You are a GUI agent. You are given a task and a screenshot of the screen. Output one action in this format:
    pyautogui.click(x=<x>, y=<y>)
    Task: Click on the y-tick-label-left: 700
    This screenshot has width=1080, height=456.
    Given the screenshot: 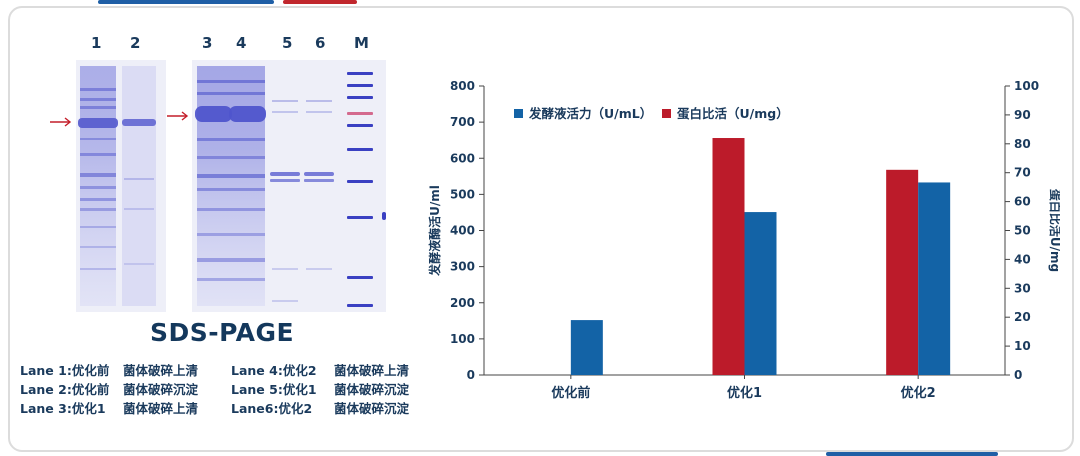 What is the action you would take?
    pyautogui.click(x=462, y=122)
    